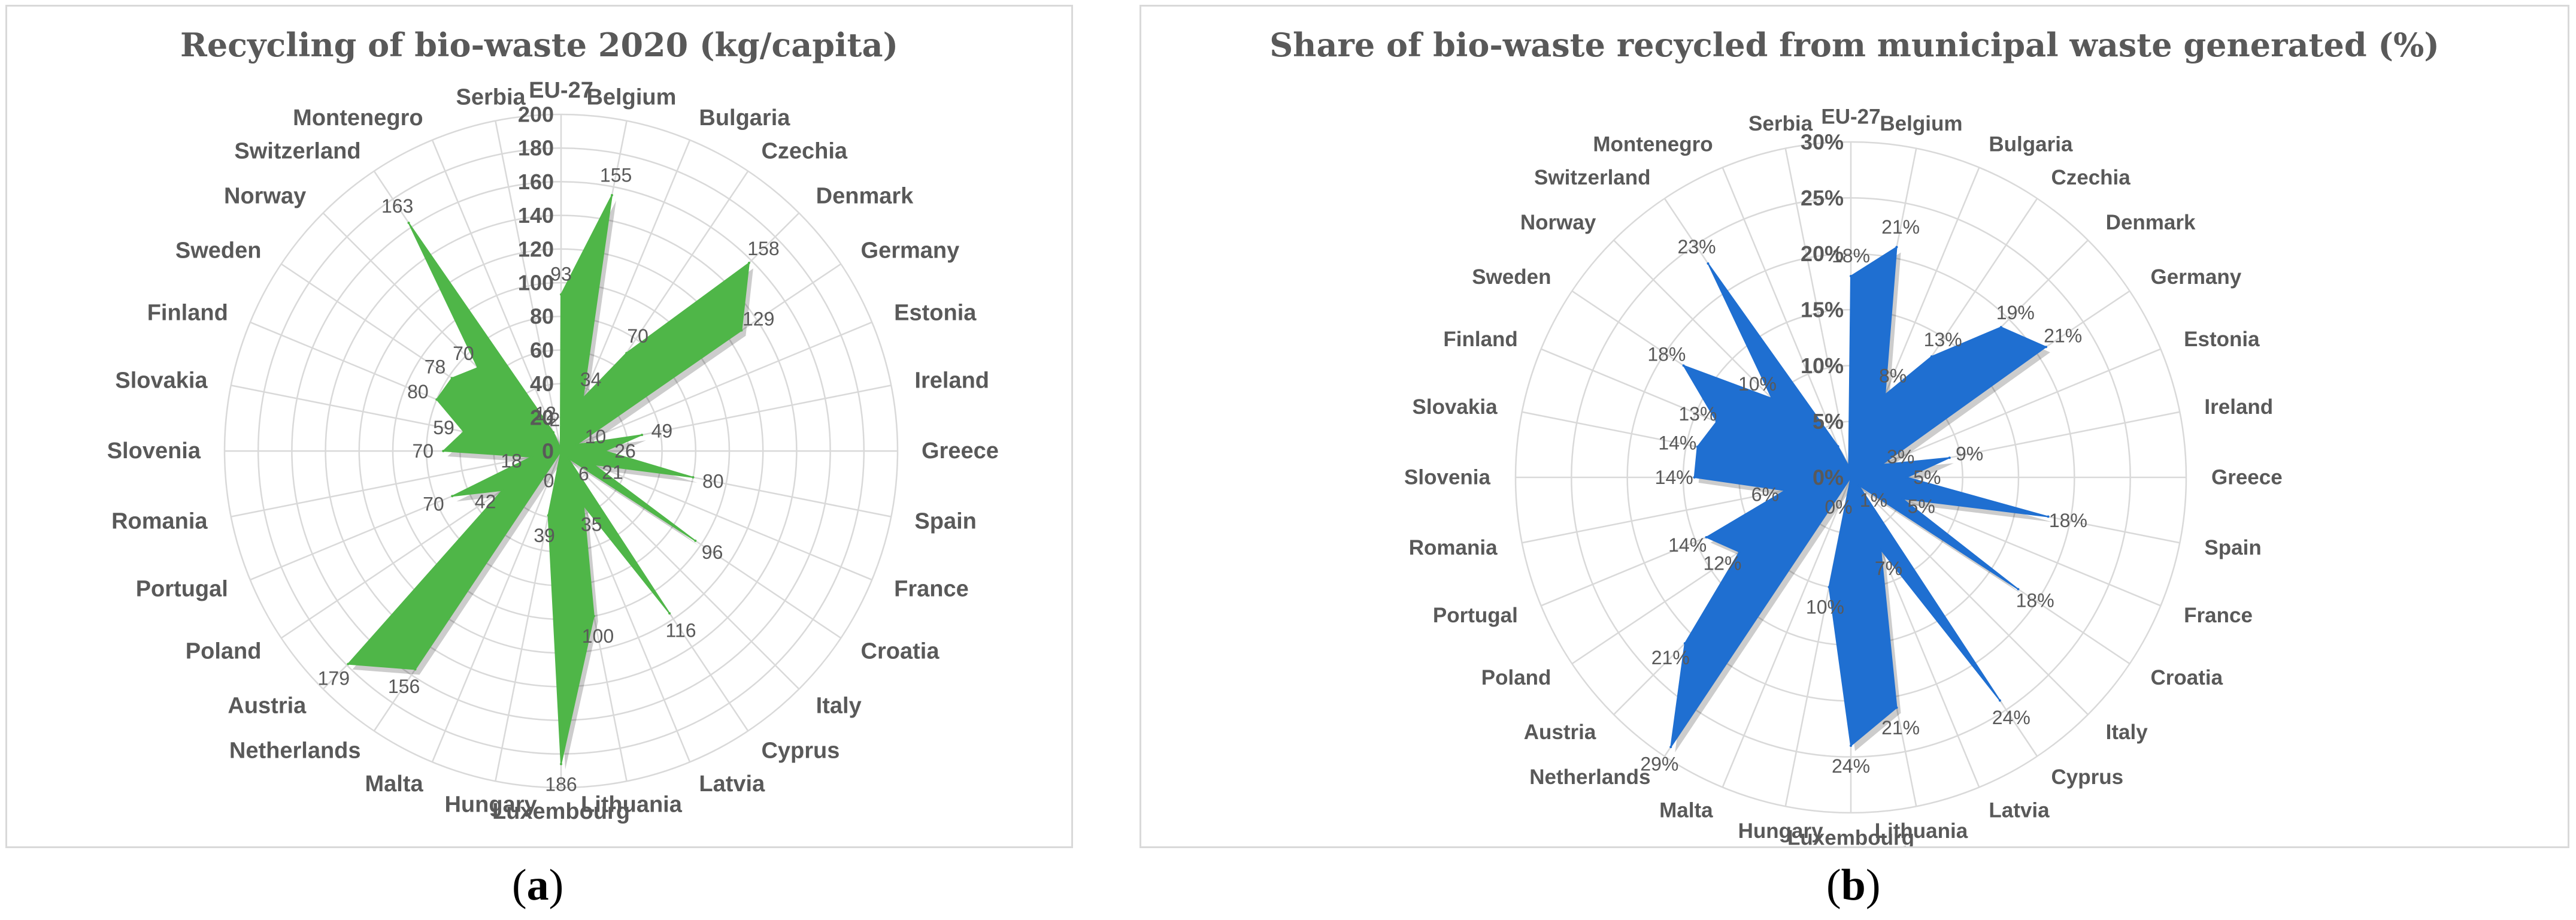  What do you see at coordinates (2222, 339) in the screenshot?
I see `category-label: Estonia` at bounding box center [2222, 339].